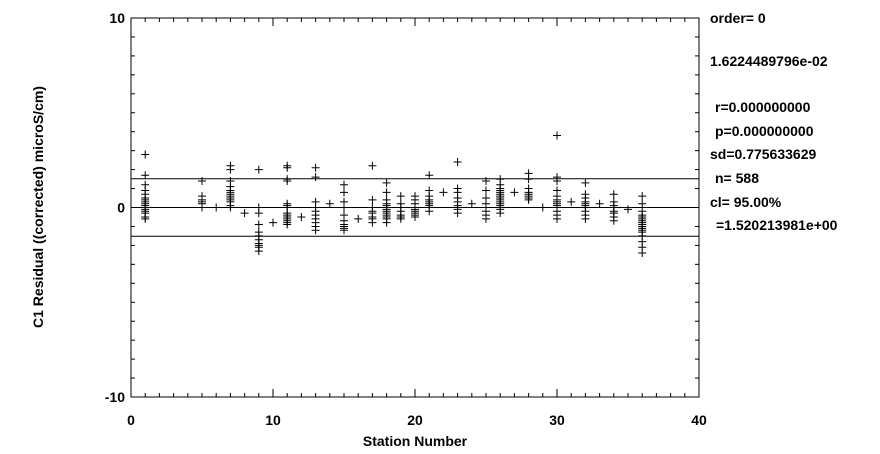 Image resolution: width=880 pixels, height=454 pixels. I want to click on y-tick-label: 10, so click(117, 18).